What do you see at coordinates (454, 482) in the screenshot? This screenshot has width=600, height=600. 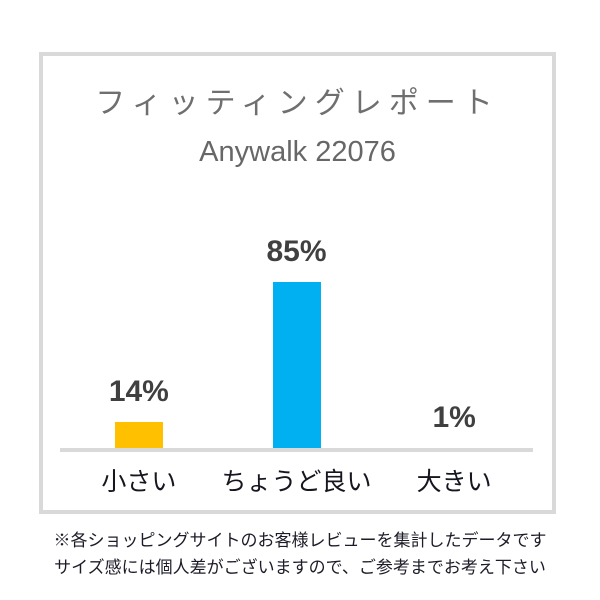 I see `category-label: 大きい` at bounding box center [454, 482].